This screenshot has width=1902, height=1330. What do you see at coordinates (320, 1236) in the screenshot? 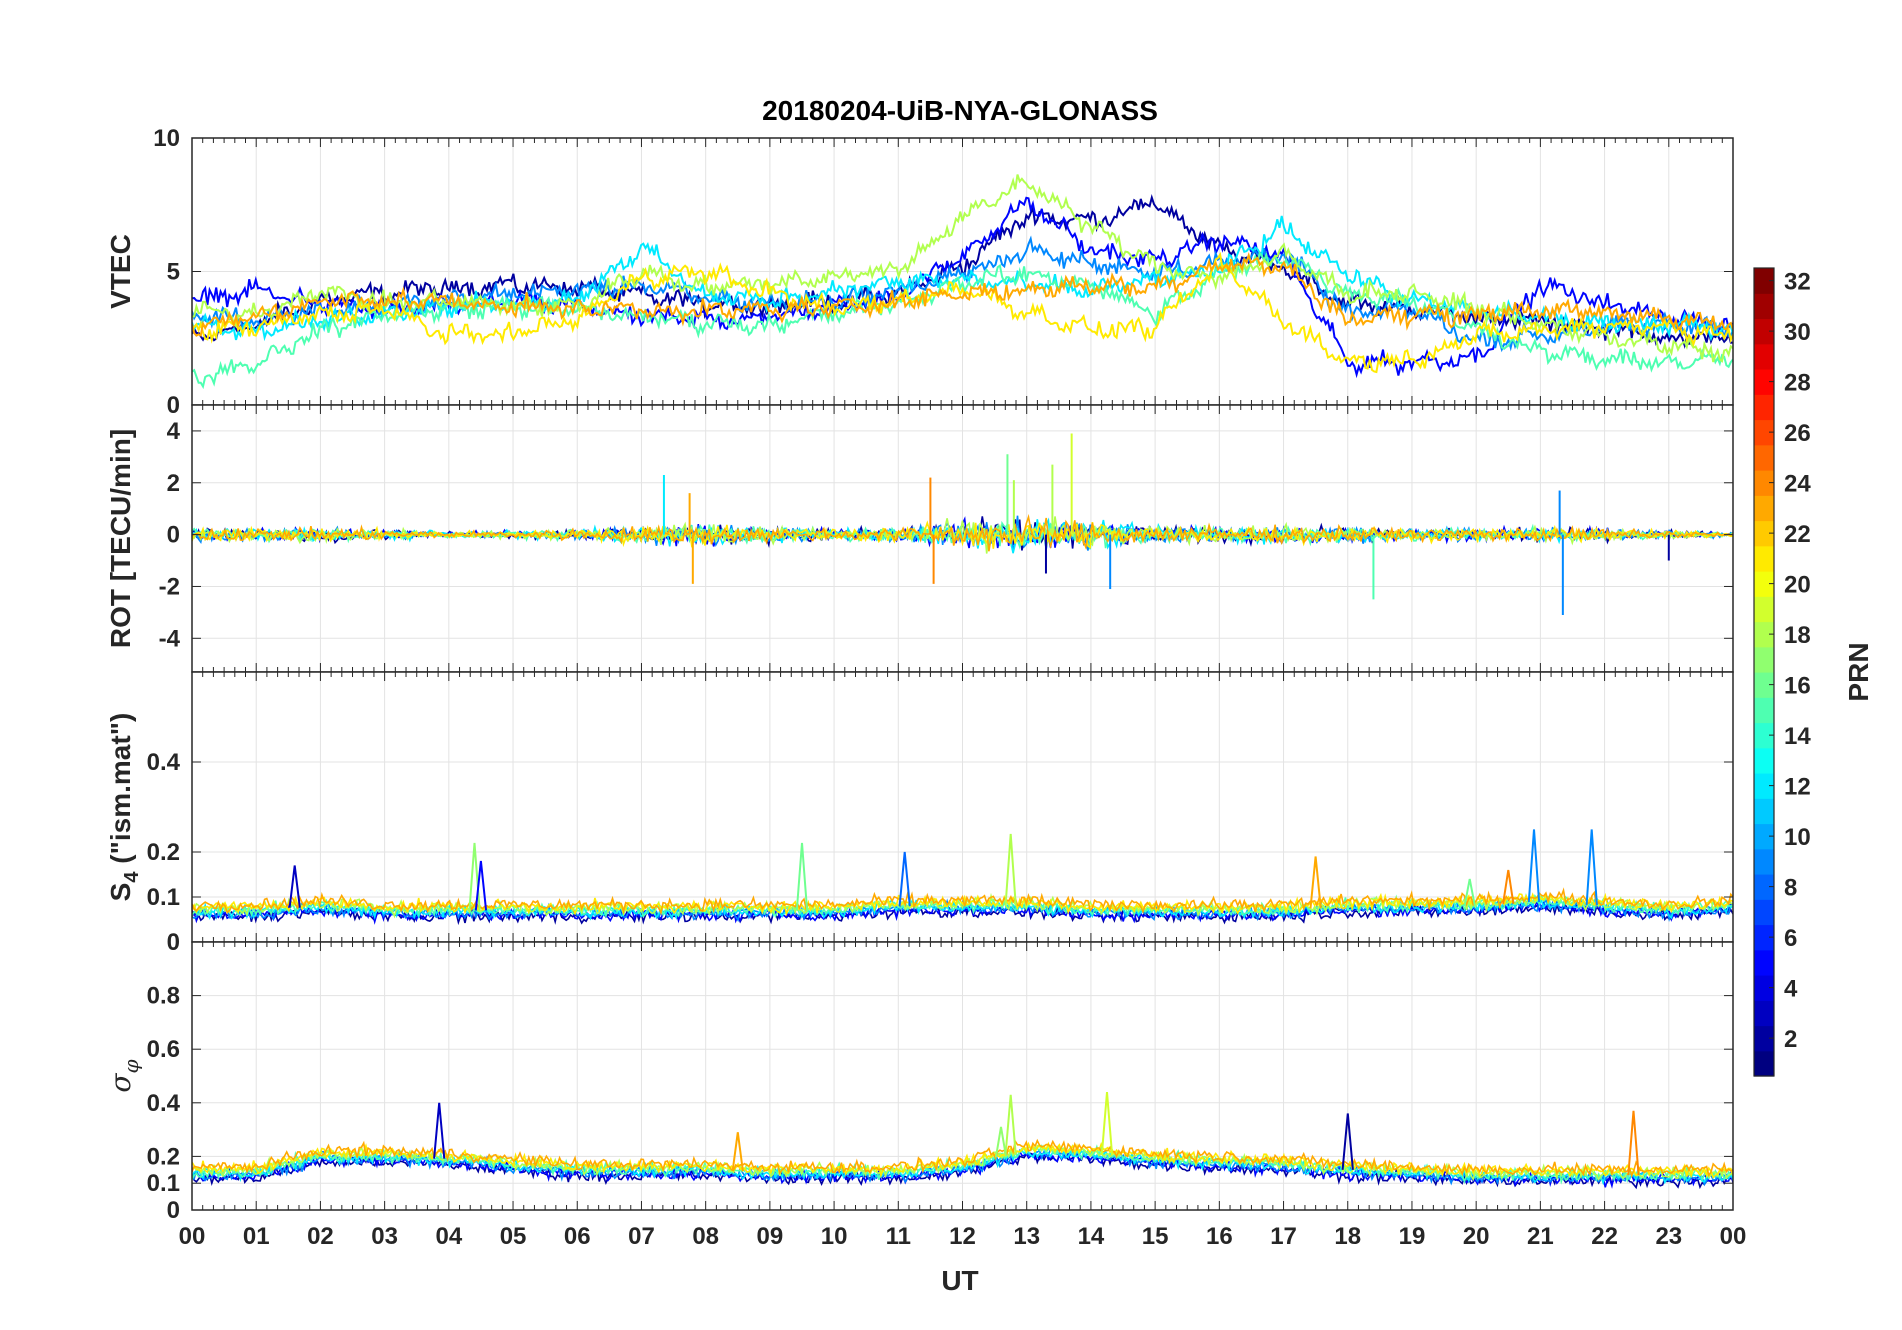
I see `x-tick-label: 02` at bounding box center [320, 1236].